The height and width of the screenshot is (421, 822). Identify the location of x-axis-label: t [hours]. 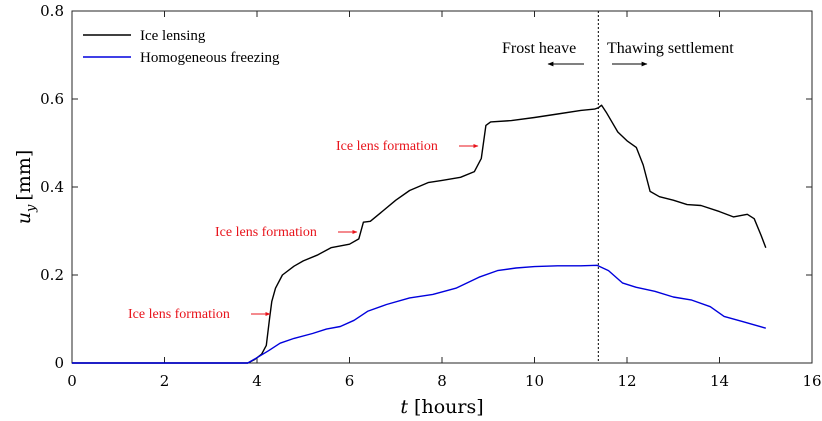
(441, 407).